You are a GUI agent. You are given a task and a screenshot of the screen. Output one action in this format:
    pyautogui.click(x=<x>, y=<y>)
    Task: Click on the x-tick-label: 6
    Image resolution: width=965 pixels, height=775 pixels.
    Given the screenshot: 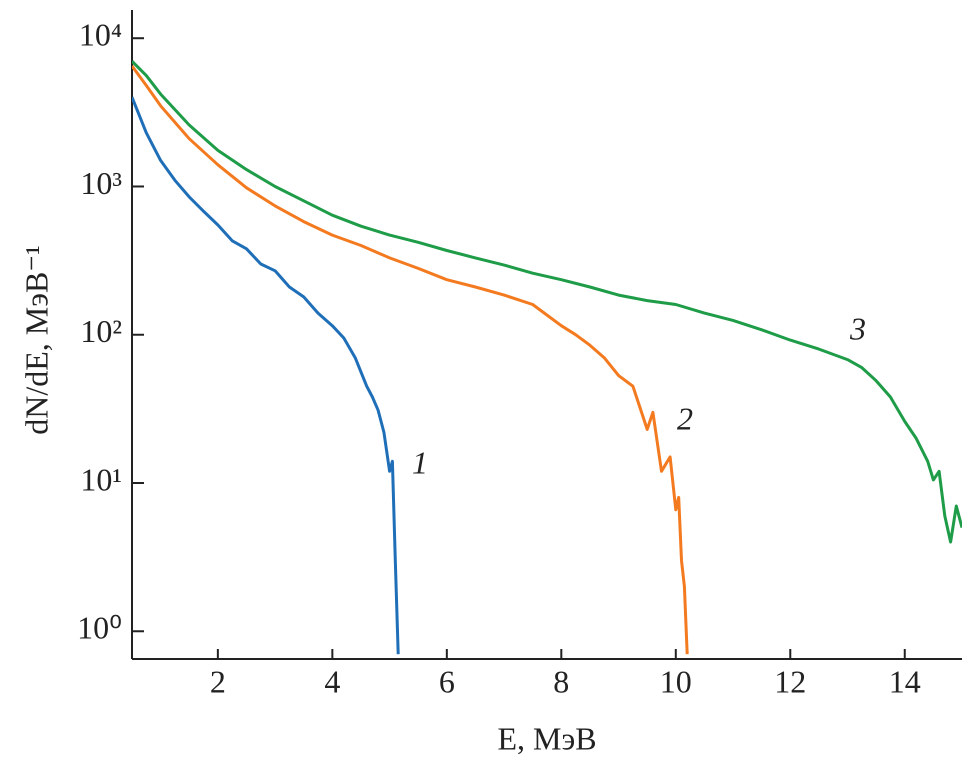 What is the action you would take?
    pyautogui.click(x=447, y=681)
    